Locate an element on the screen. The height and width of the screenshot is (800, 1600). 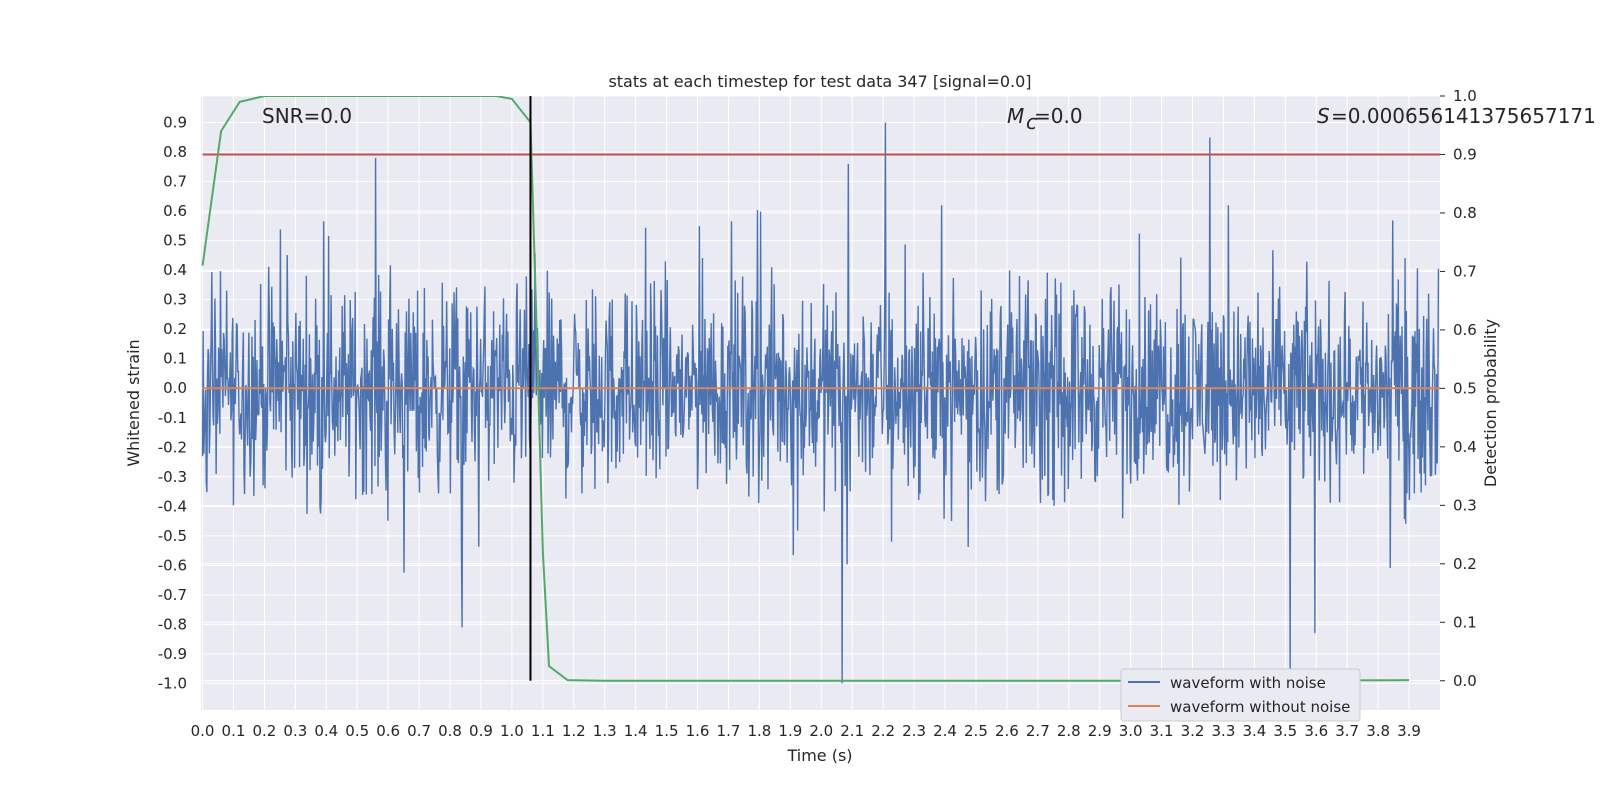
y-tick-label: -0.1 is located at coordinates (172, 418).